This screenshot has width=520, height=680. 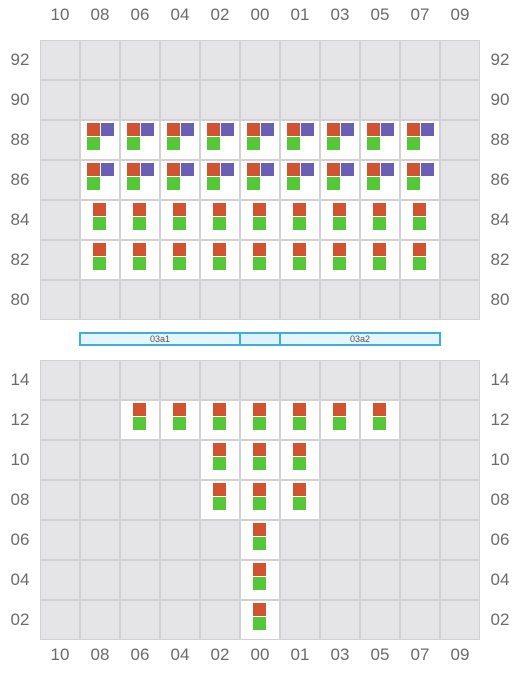 I want to click on top-row-label-left: 90, so click(x=20, y=99).